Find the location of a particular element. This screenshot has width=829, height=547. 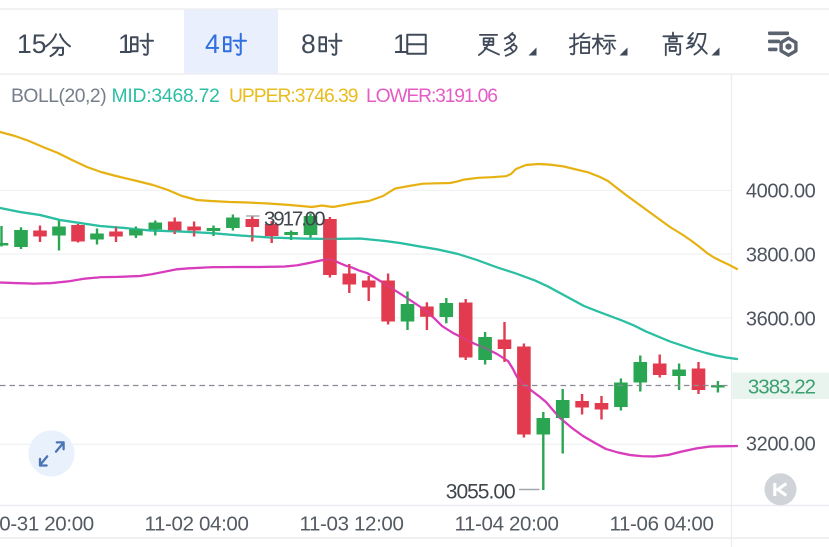

svg-text: 8 is located at coordinates (308, 44).